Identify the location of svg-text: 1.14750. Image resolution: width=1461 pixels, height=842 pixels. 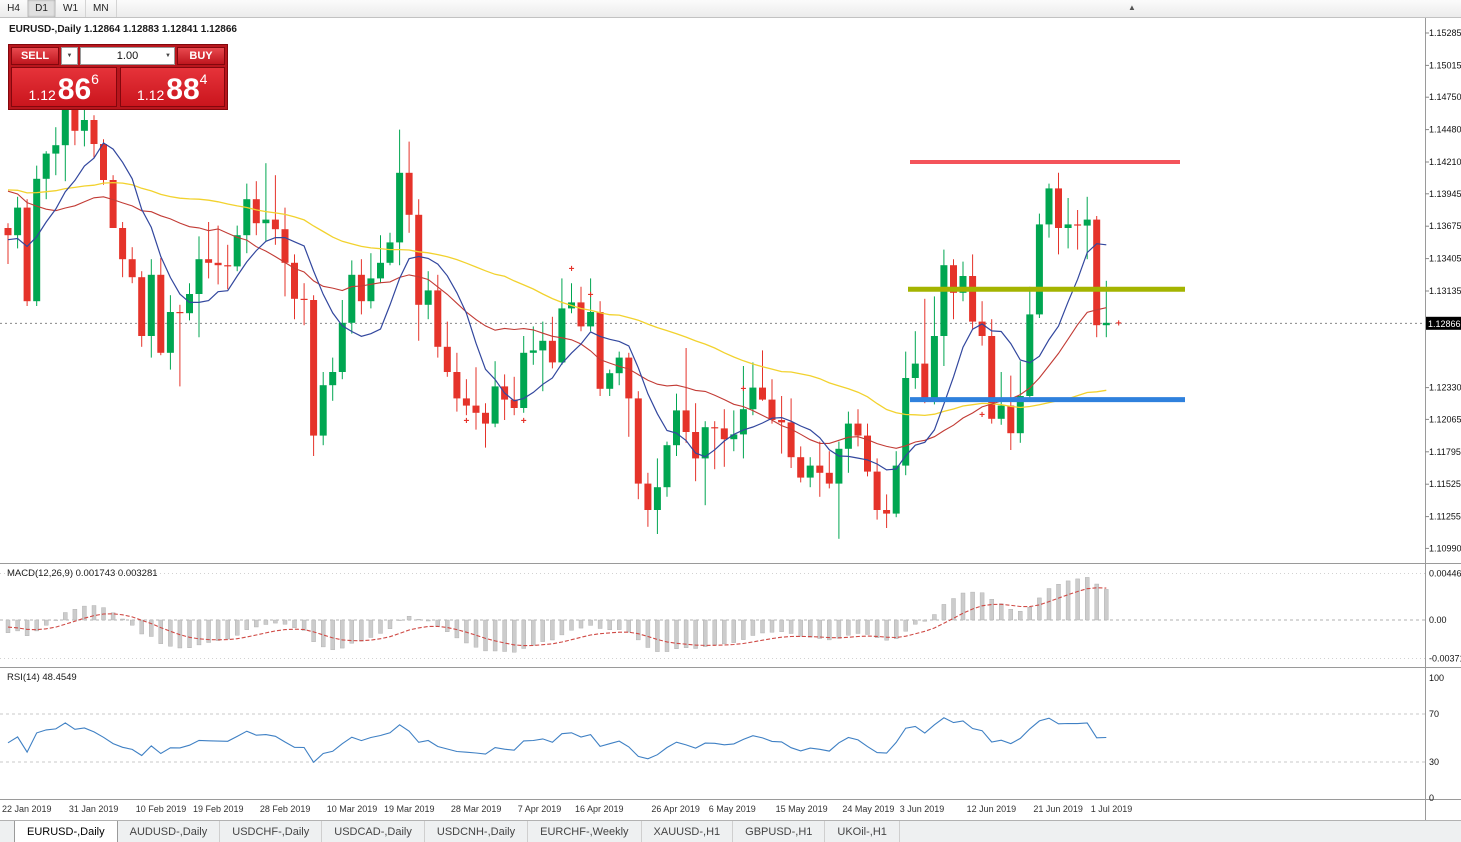
(1445, 97).